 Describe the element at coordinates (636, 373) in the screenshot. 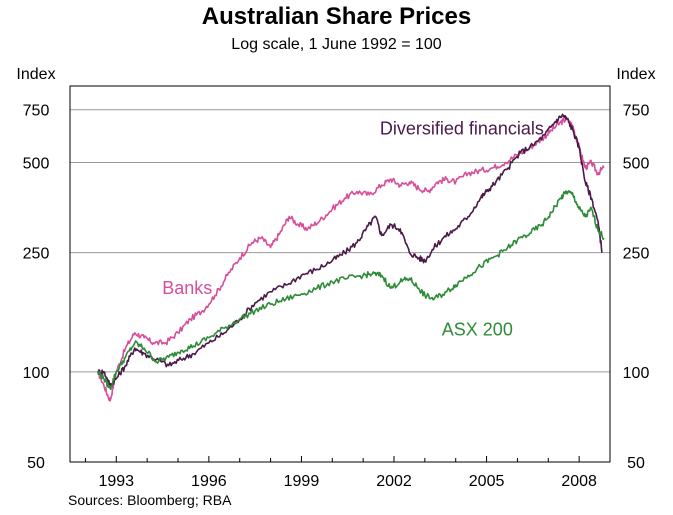

I see `y-tick-label-right: 100` at that location.